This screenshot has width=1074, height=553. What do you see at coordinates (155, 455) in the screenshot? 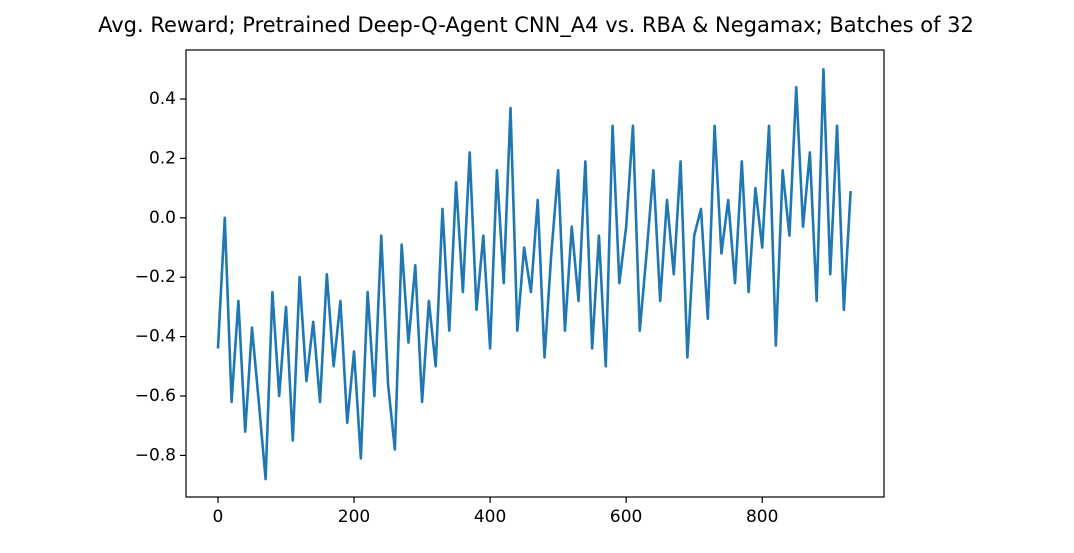
I see `y-tick-label: −0.8` at bounding box center [155, 455].